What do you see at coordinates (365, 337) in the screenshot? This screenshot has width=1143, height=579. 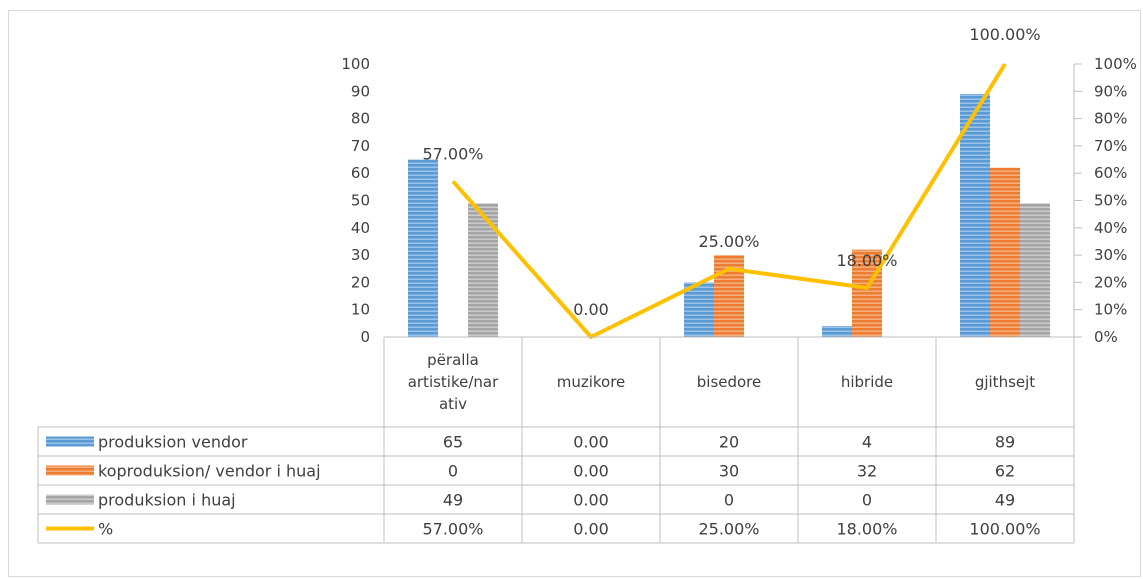 I see `y-tick-label: 0` at bounding box center [365, 337].